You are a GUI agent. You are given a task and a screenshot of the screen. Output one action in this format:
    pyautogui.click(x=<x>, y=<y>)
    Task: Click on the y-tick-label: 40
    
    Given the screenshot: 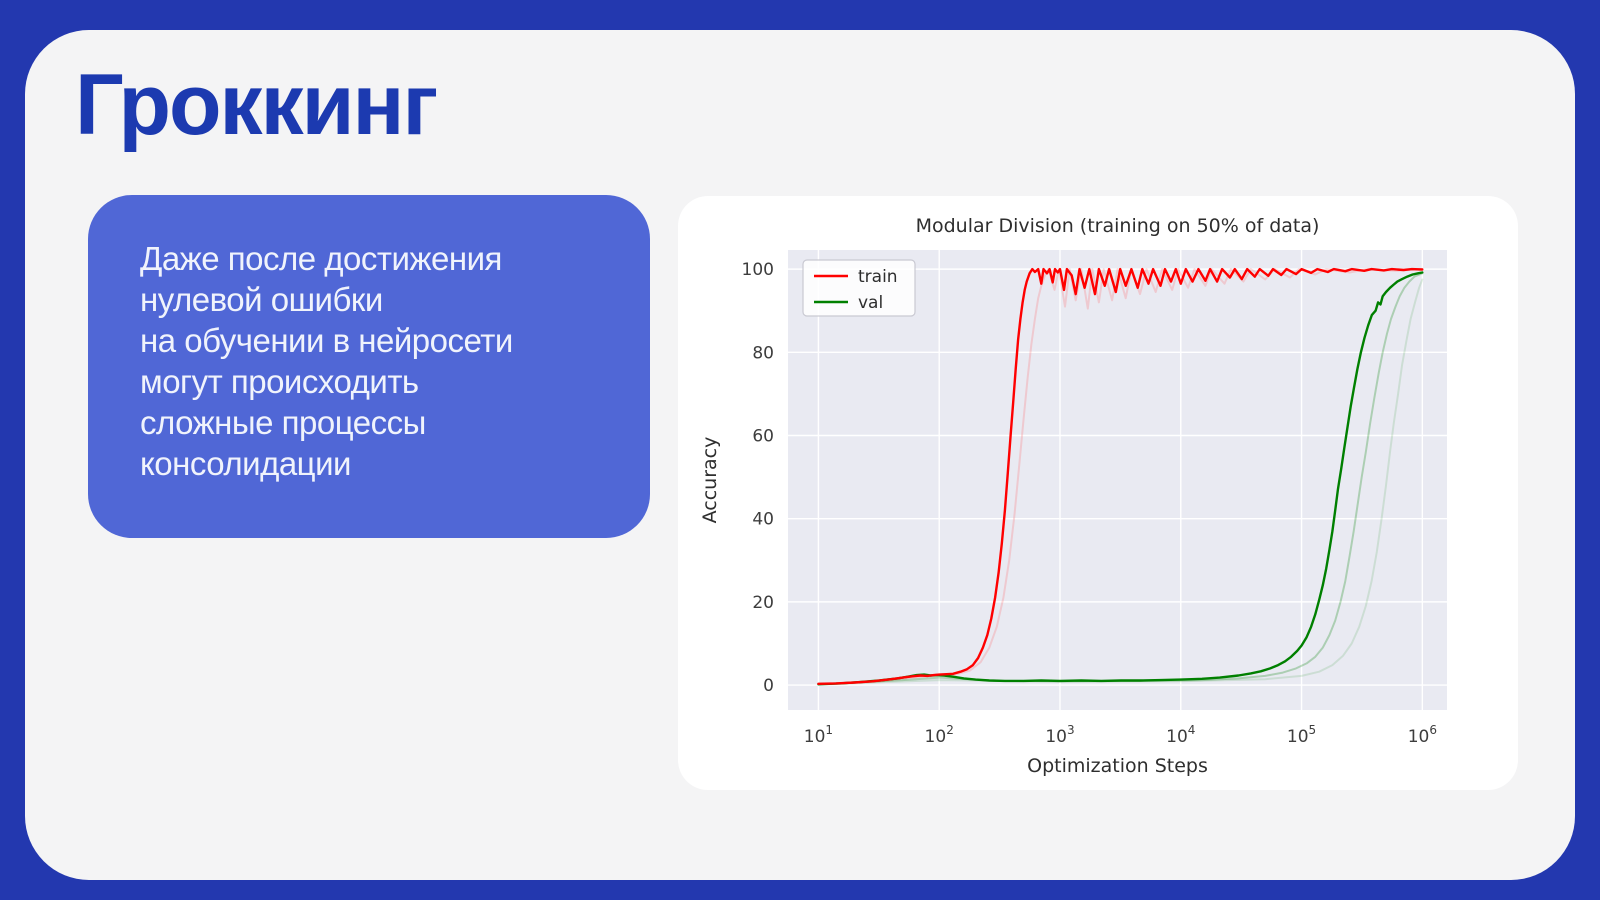 What is the action you would take?
    pyautogui.click(x=763, y=520)
    